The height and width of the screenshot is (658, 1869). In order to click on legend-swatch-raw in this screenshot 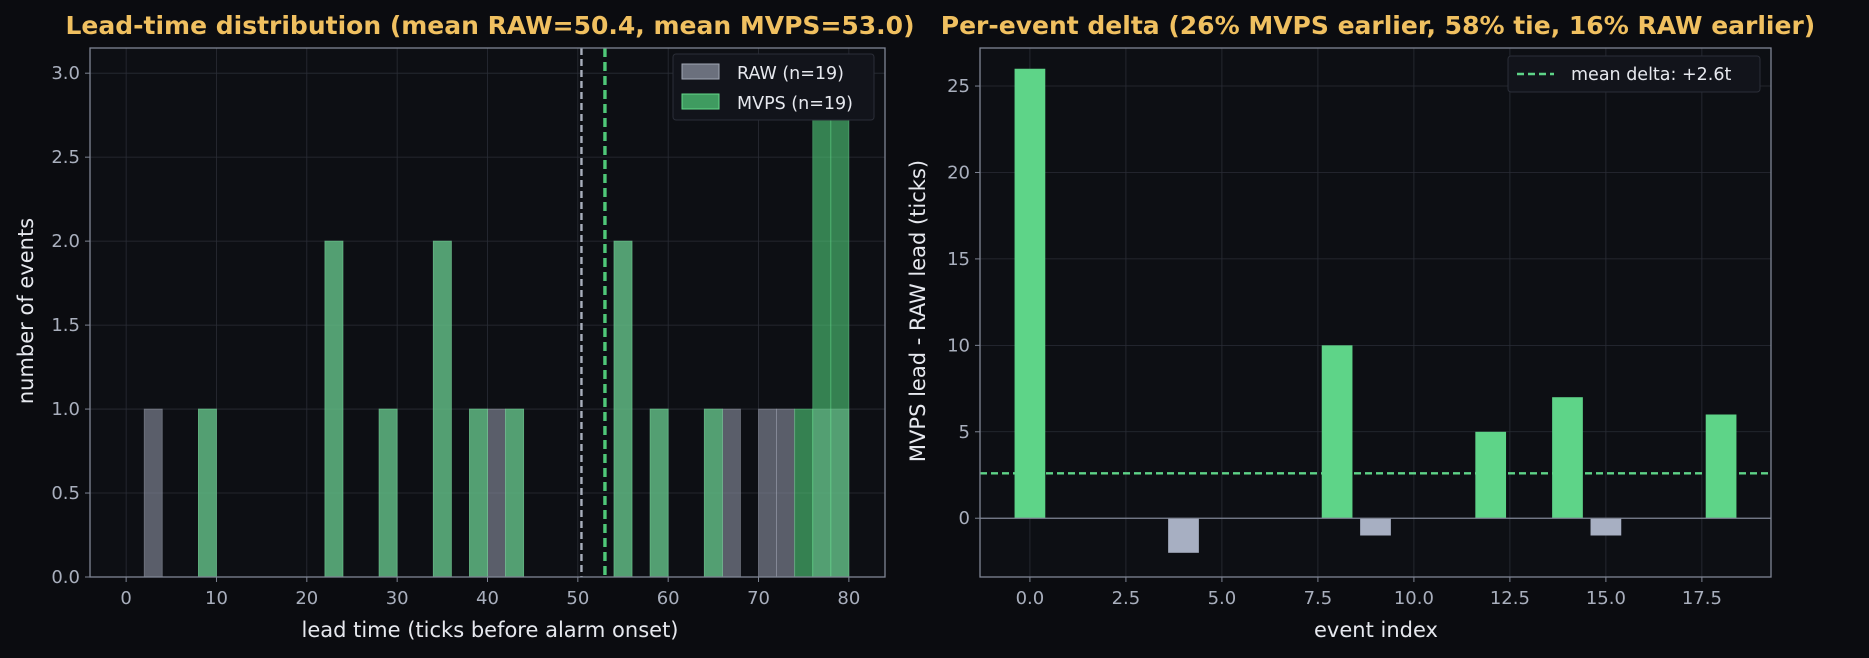, I will do `click(700, 71)`.